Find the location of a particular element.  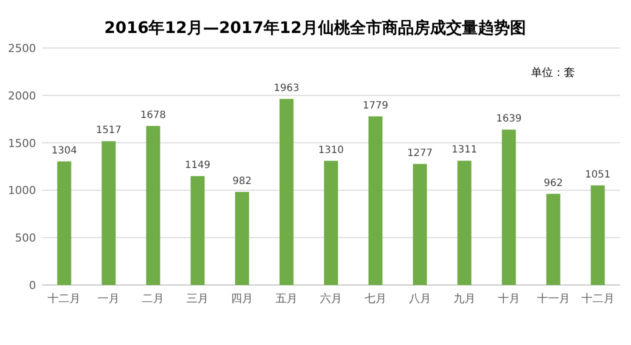

data-label: 1311 is located at coordinates (465, 150).